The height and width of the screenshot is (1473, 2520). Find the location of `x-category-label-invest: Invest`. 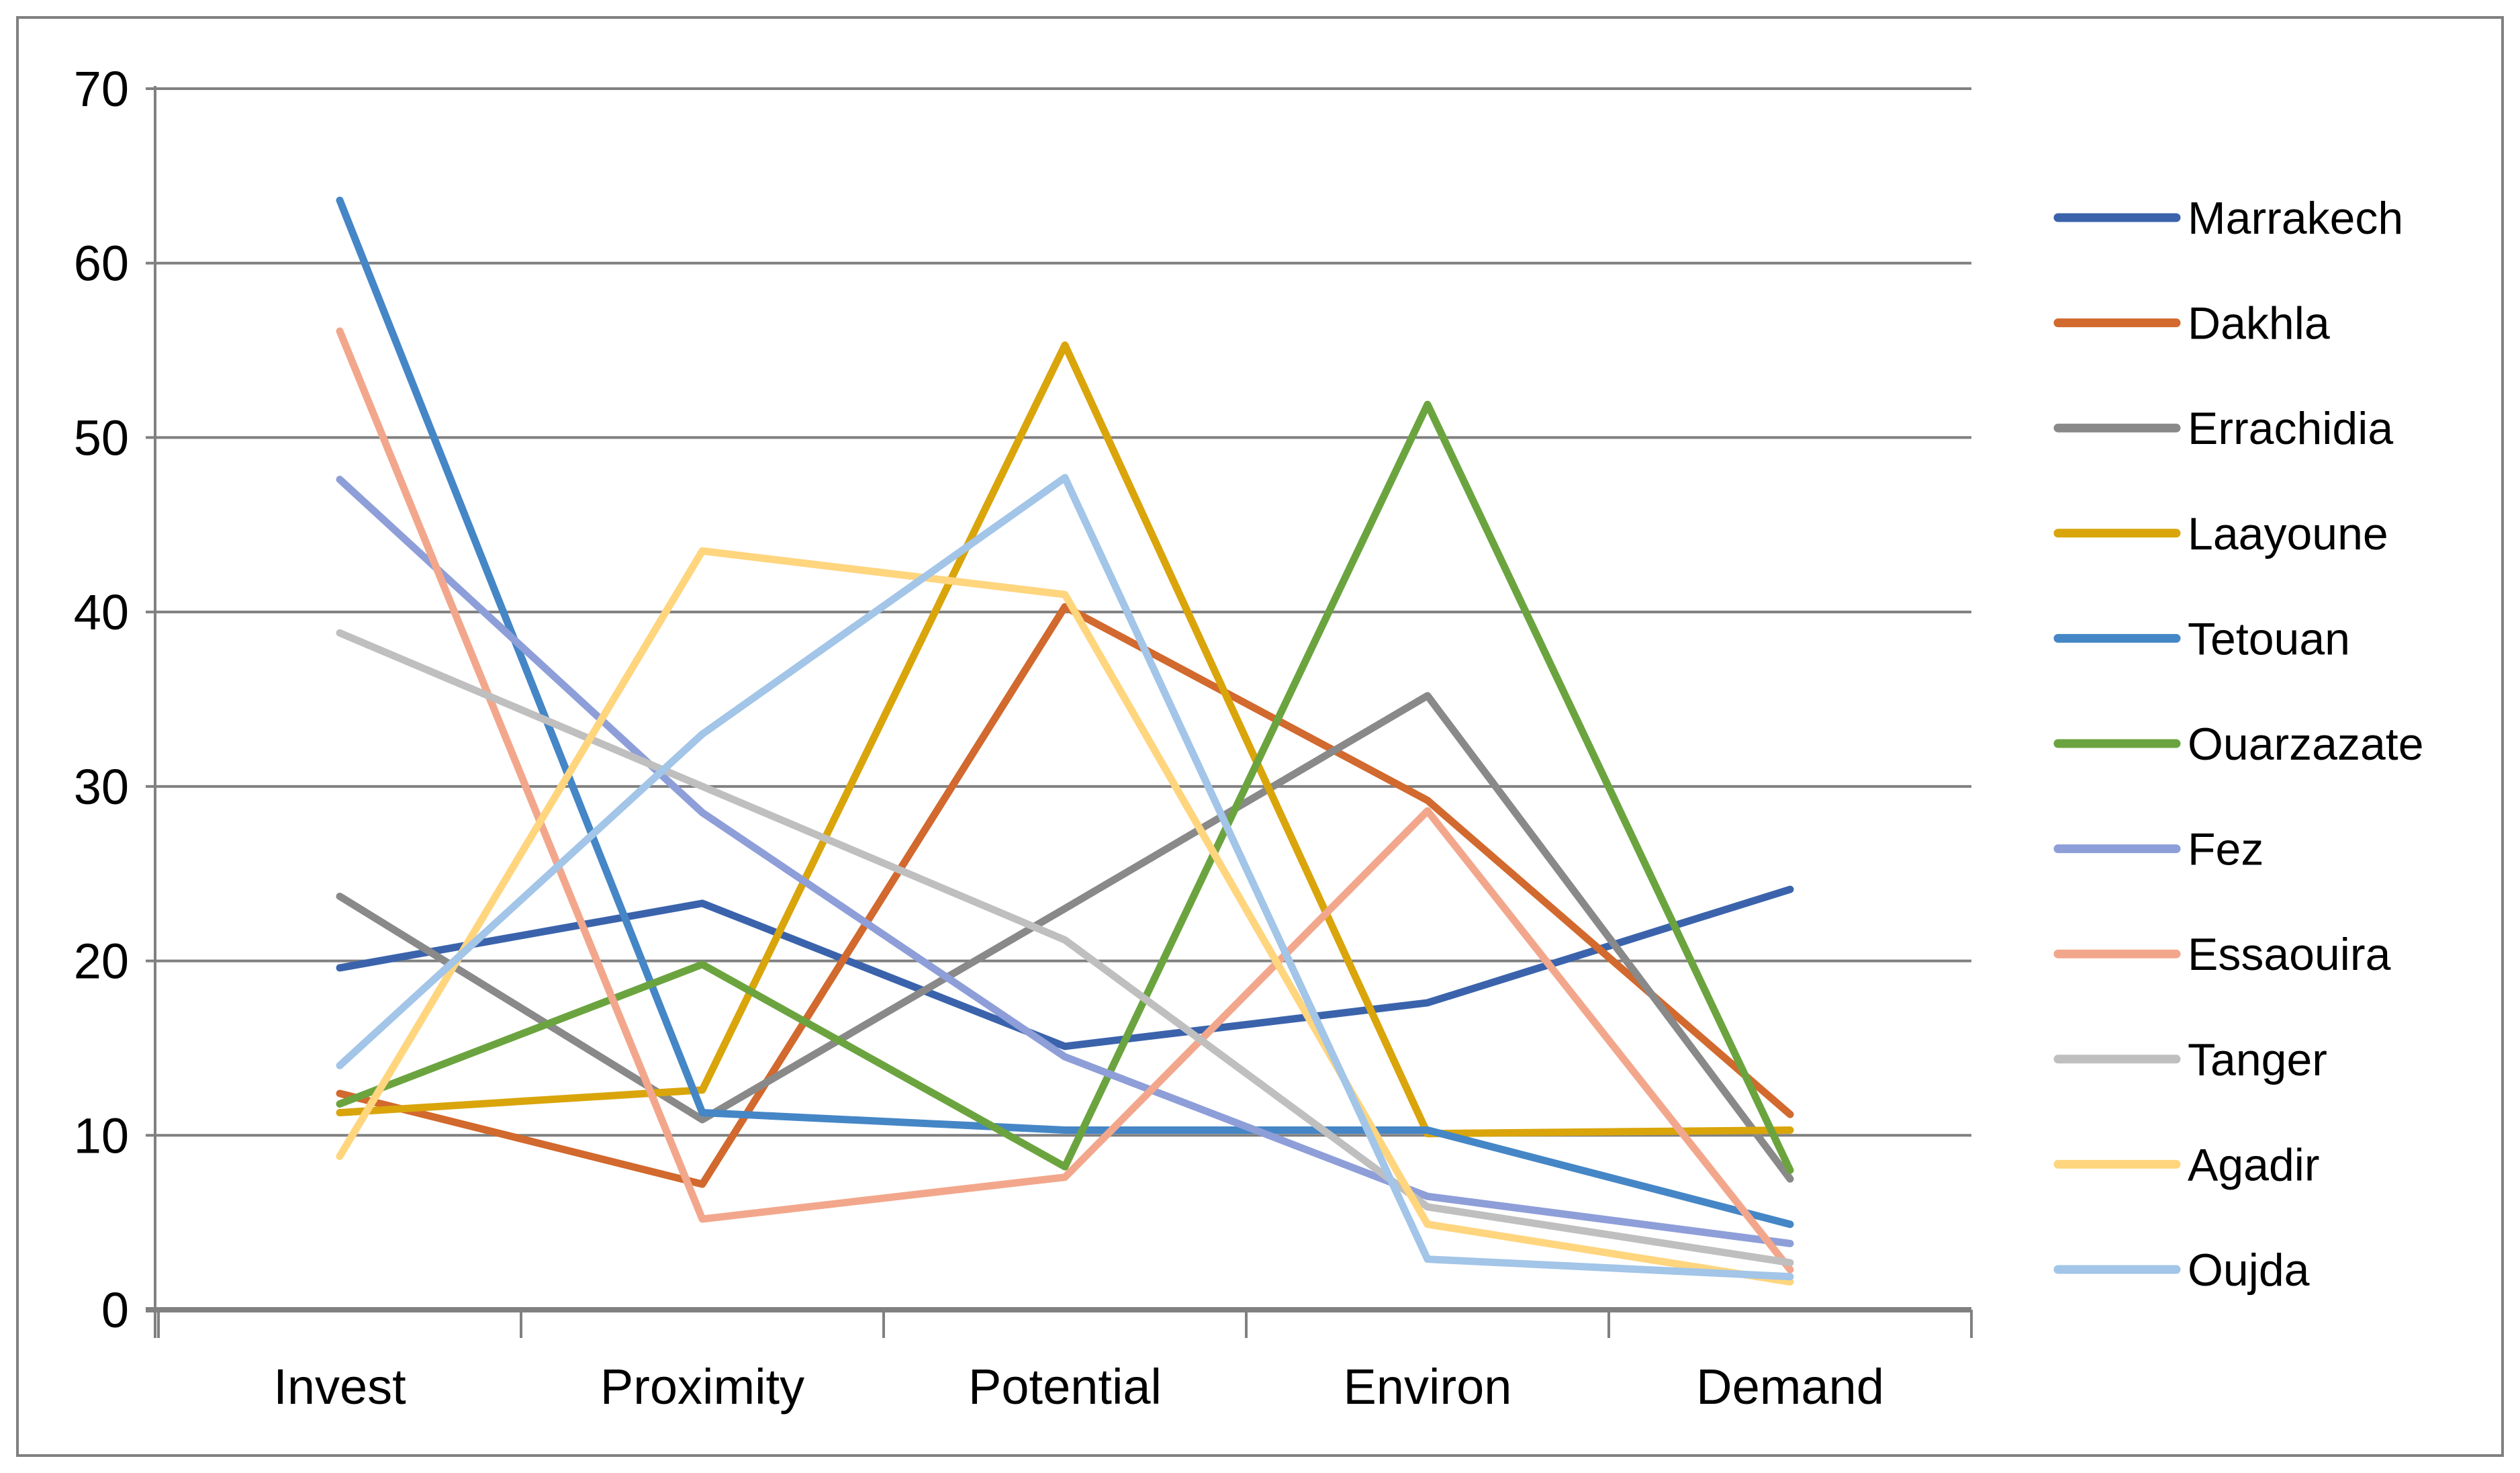

x-category-label-invest: Invest is located at coordinates (340, 1387).